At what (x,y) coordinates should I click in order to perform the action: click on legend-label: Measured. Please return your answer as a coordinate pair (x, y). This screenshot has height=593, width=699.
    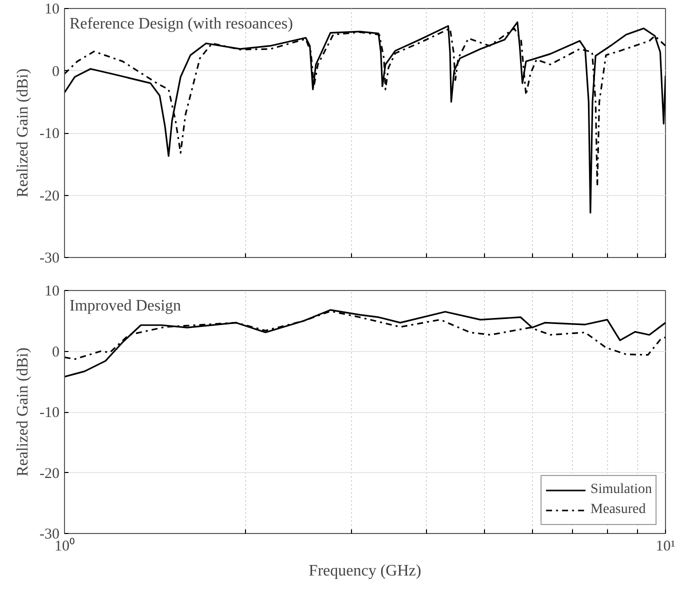
    Looking at the image, I should click on (618, 510).